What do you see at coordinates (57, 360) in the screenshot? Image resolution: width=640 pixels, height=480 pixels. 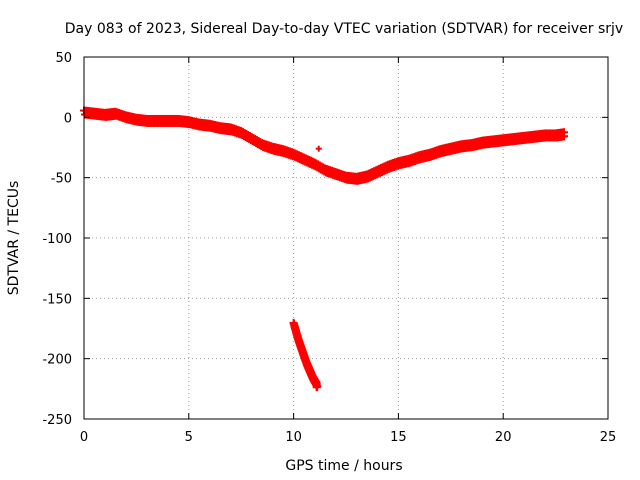 I see `y-tick-label: -200` at bounding box center [57, 360].